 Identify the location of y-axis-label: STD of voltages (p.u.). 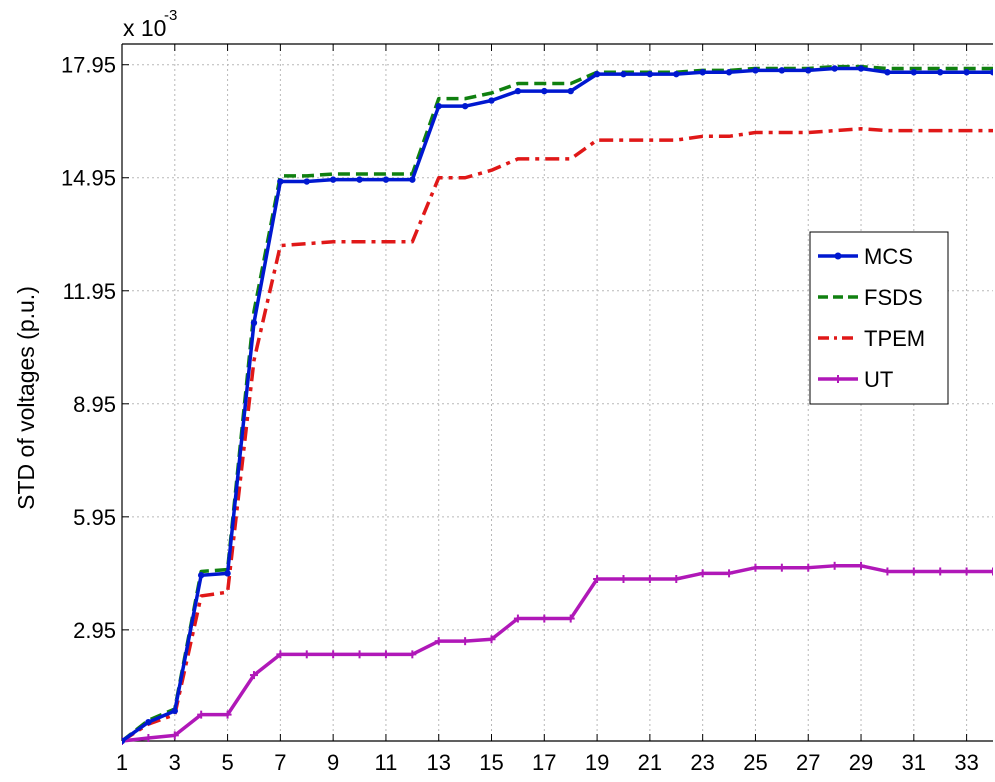
(26, 398).